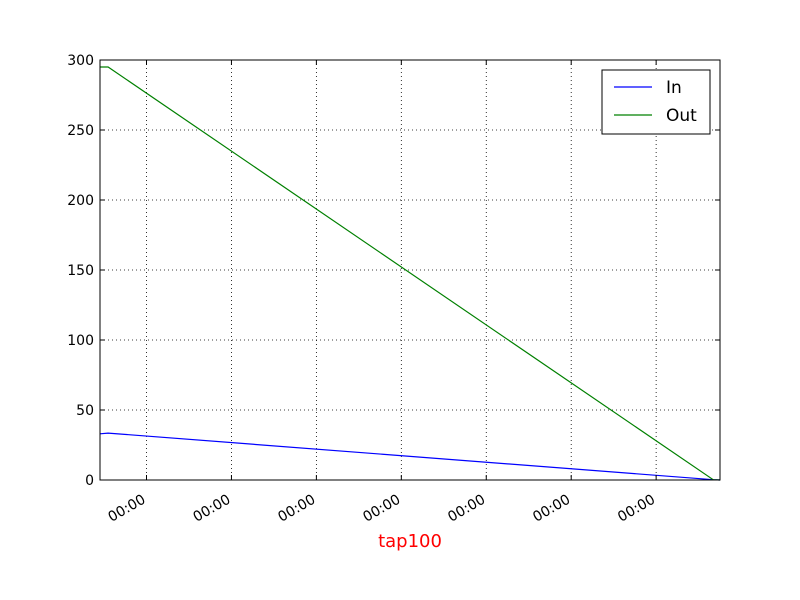  What do you see at coordinates (674, 88) in the screenshot?
I see `legend-label-in: In` at bounding box center [674, 88].